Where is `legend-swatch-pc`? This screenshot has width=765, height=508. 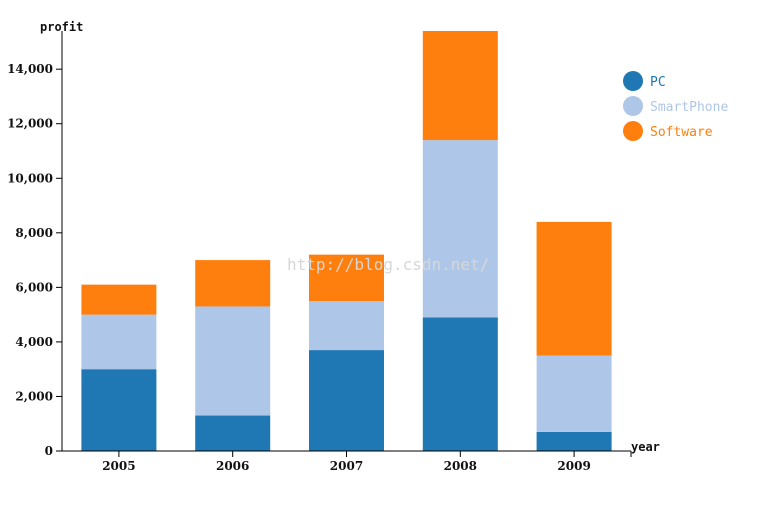 legend-swatch-pc is located at coordinates (633, 81).